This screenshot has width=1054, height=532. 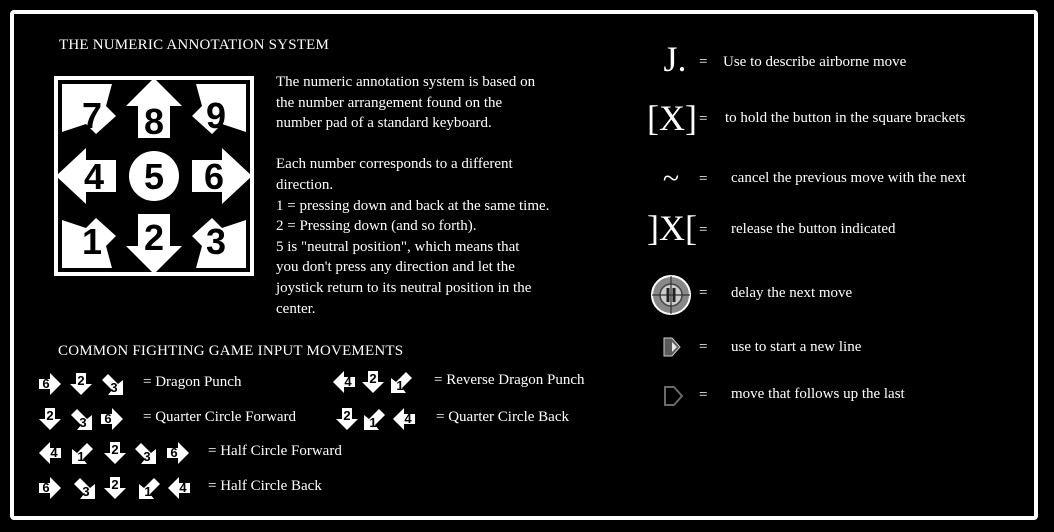 I want to click on movement-label: = Half Circle Forward, so click(x=275, y=451).